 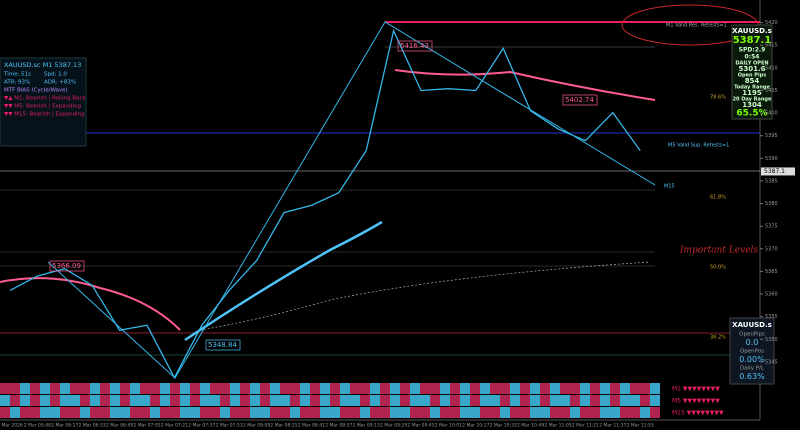 What do you see at coordinates (752, 369) in the screenshot?
I see `panel-line: Daily P/L` at bounding box center [752, 369].